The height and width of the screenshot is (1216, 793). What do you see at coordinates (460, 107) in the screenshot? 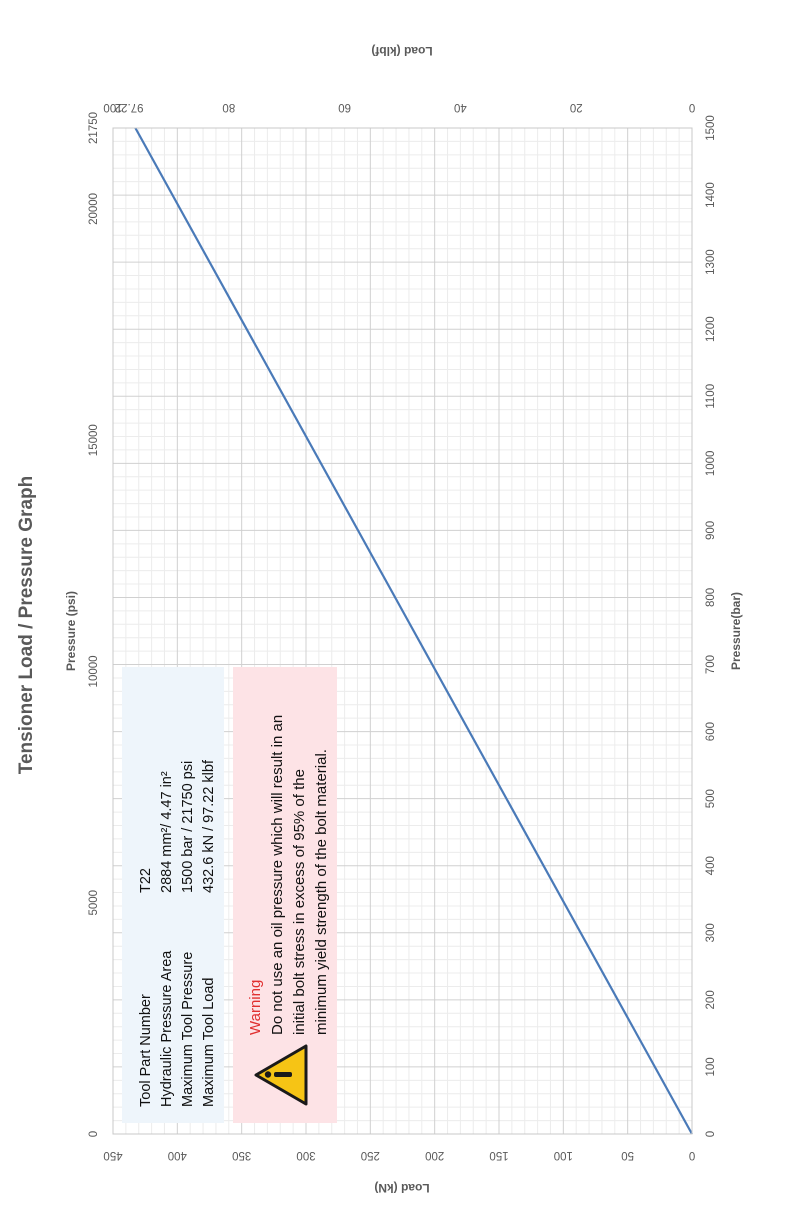
I see `klbf-tick-label: 40` at bounding box center [460, 107].